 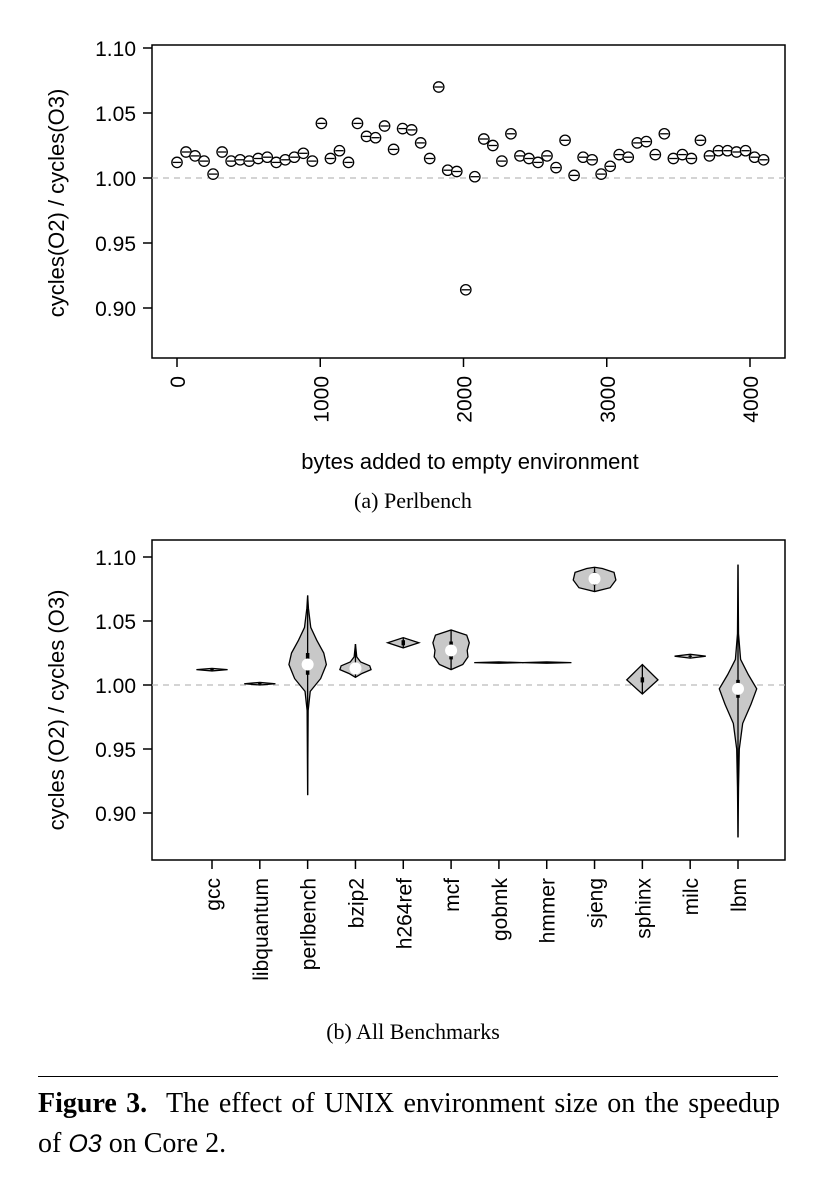 I want to click on x-tick-label: 3000, so click(x=608, y=399).